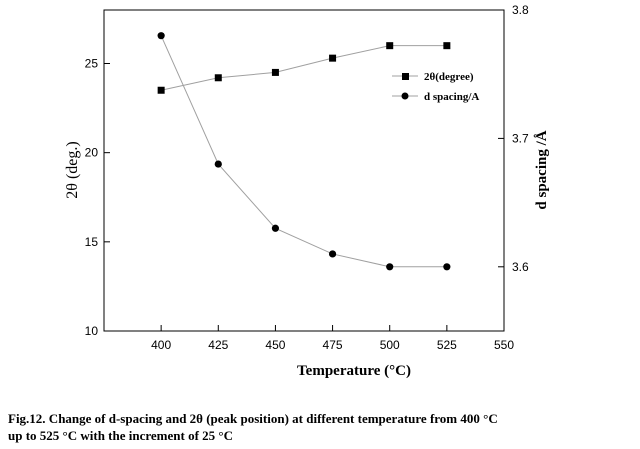  Describe the element at coordinates (333, 345) in the screenshot. I see `x-tick-label: 475` at that location.